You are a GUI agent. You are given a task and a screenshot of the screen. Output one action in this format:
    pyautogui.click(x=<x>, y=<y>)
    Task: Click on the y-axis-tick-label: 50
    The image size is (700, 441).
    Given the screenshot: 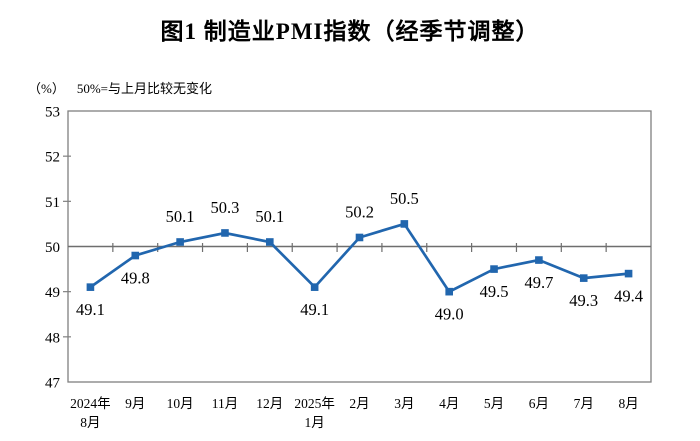 What is the action you would take?
    pyautogui.click(x=52, y=248)
    